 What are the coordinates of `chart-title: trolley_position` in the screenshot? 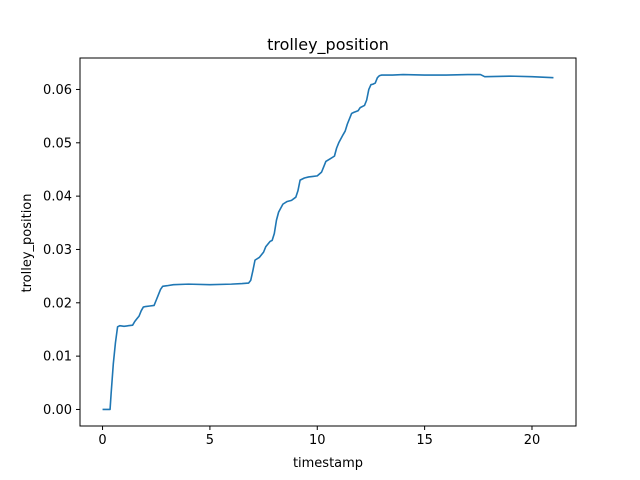 It's located at (328, 45).